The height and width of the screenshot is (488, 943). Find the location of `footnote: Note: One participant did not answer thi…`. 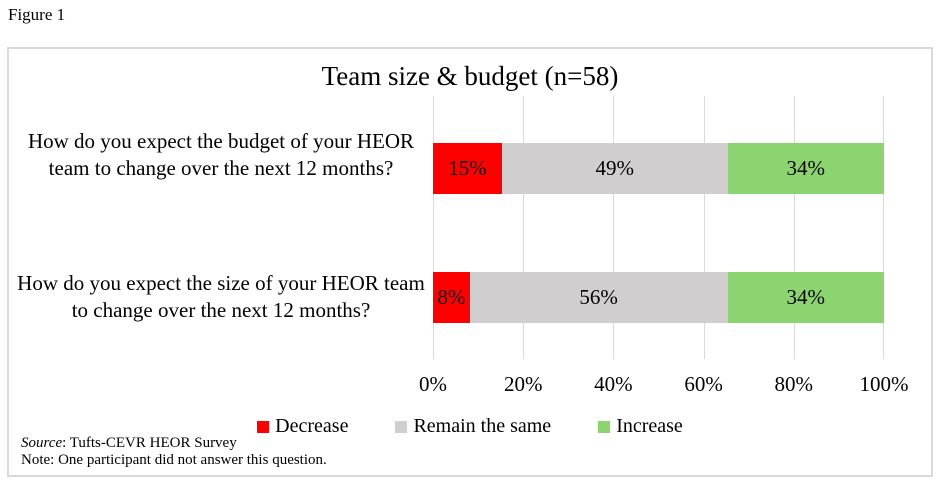

footnote: Note: One participant did not answer thi… is located at coordinates (174, 460).